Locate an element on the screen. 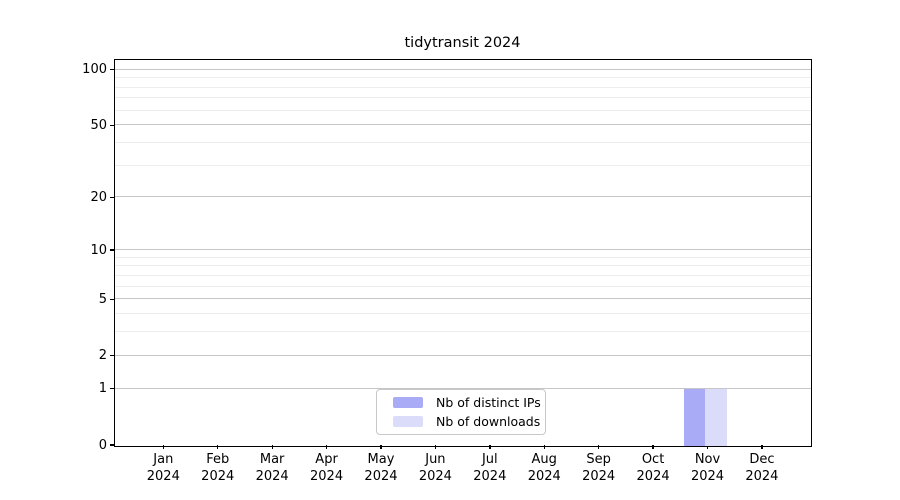 Image resolution: width=900 pixels, height=500 pixels. x-tick-label: Jan 2024 is located at coordinates (163, 468).